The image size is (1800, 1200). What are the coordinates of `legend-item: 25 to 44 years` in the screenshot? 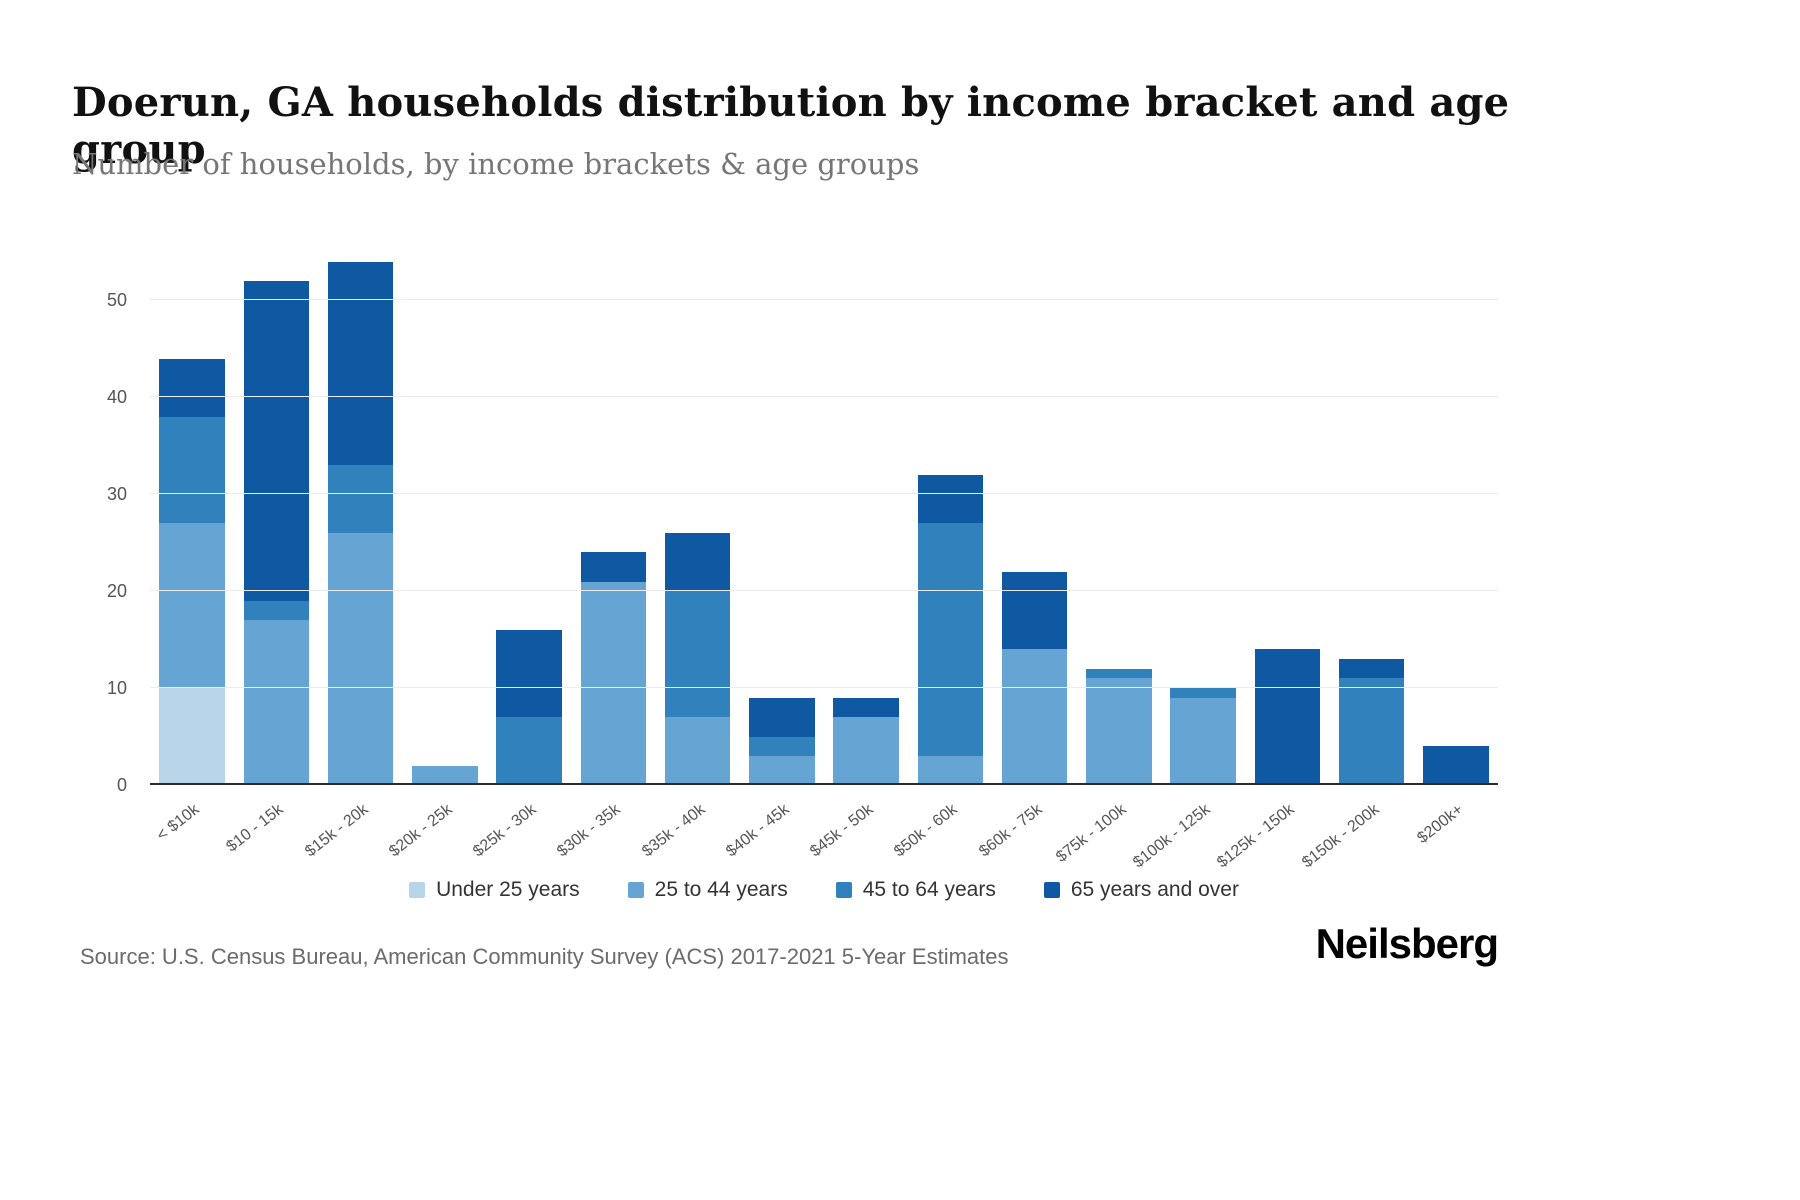 It's located at (707, 890).